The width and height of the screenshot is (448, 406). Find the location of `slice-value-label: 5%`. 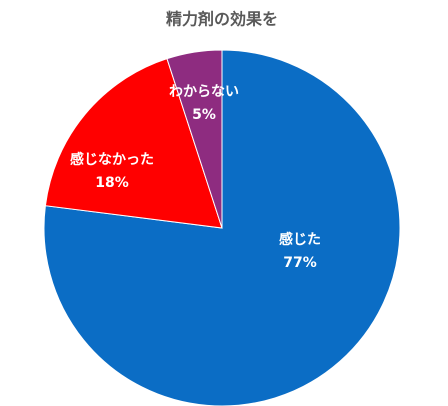

slice-value-label: 5% is located at coordinates (204, 115).